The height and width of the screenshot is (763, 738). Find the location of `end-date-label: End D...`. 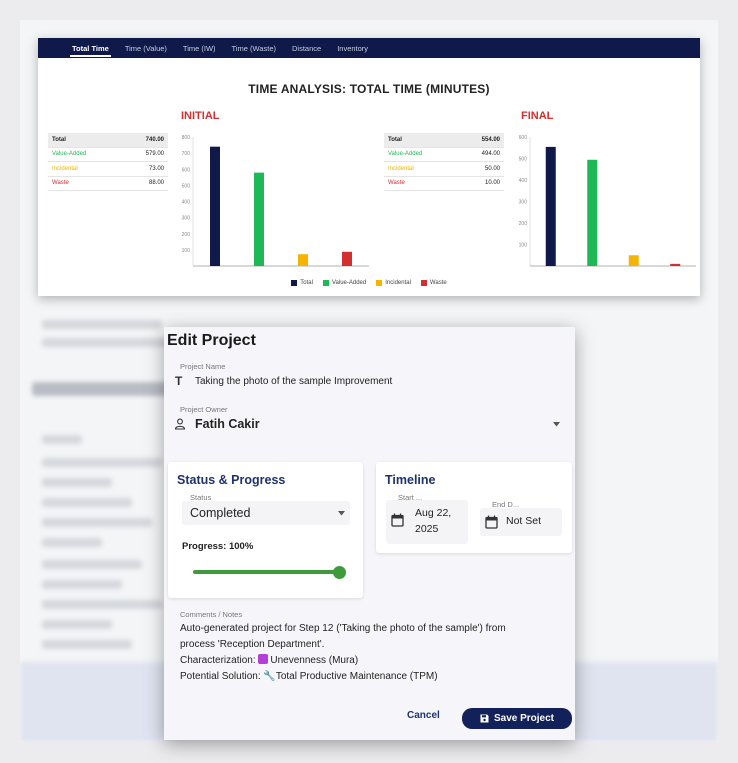

end-date-label: End D... is located at coordinates (506, 504).